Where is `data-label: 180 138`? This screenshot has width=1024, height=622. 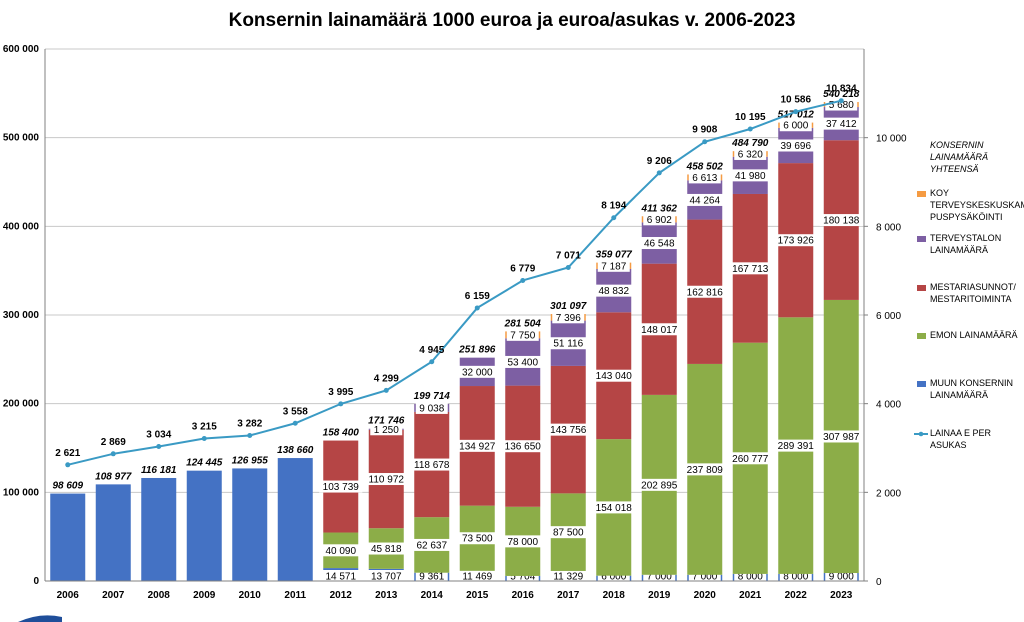 data-label: 180 138 is located at coordinates (841, 221).